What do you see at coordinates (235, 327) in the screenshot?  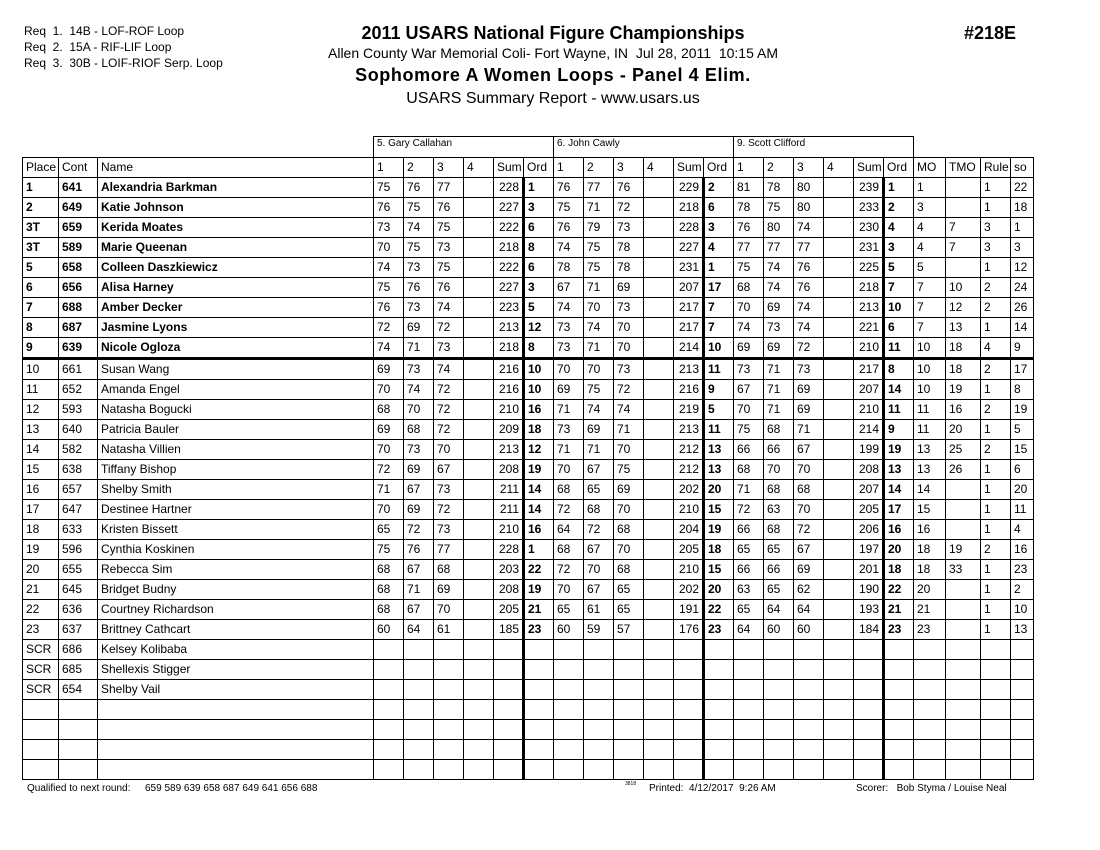 I see `cell: Jasmine Lyons` at bounding box center [235, 327].